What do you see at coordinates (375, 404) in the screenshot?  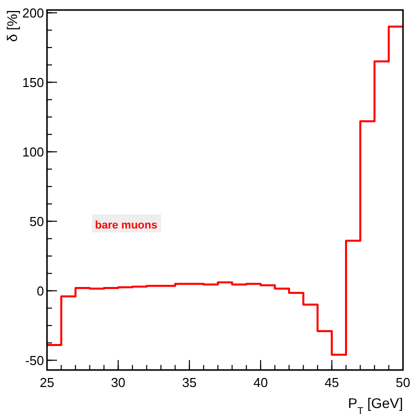 I see `x-axis-title: P$_{T}$ [GeV]` at bounding box center [375, 404].